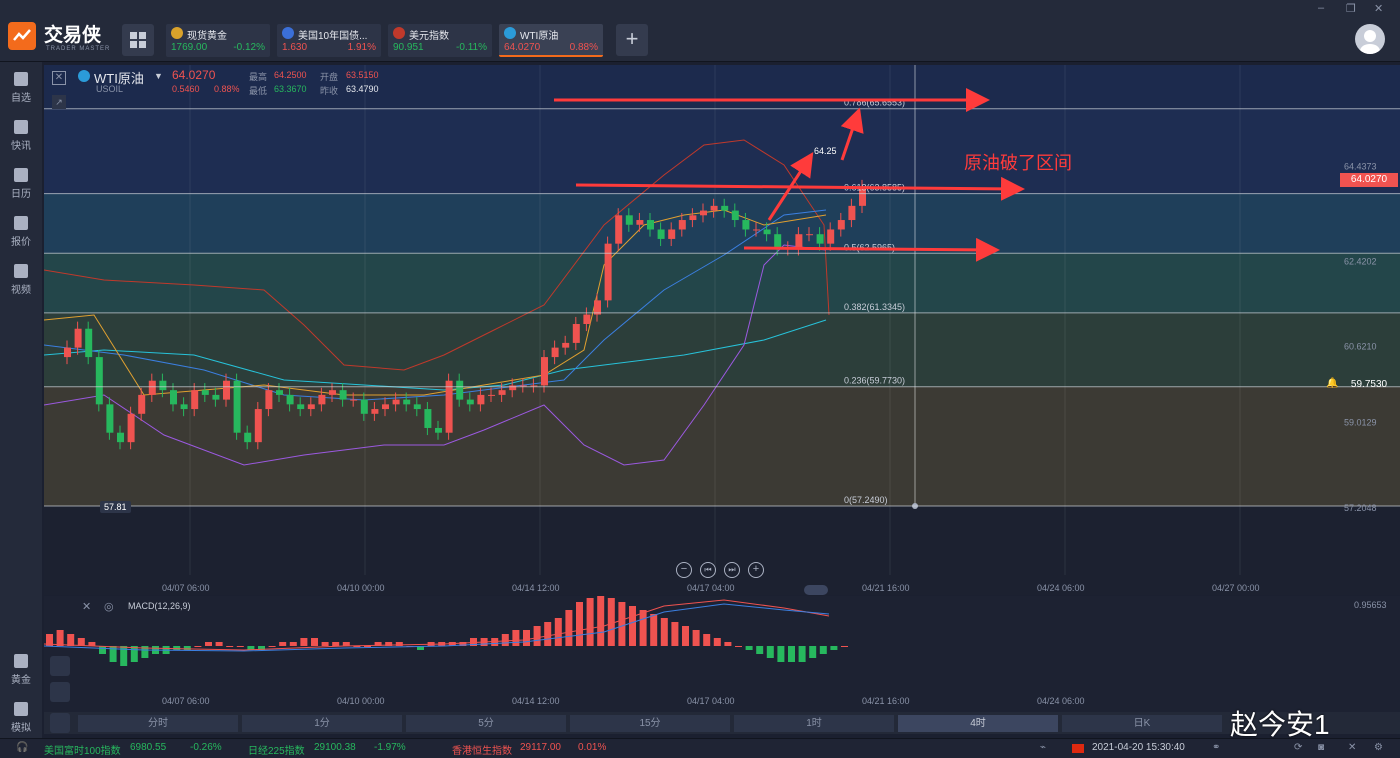 This screenshot has width=1400, height=758. I want to click on fib-label: 0.5(62.5965), so click(869, 247).